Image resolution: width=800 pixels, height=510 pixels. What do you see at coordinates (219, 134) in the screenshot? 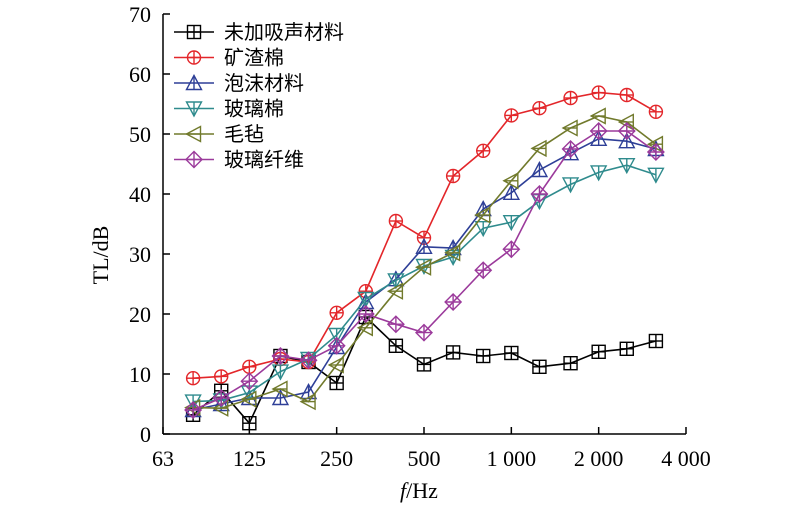
I see `legend-item: 毛毡` at bounding box center [219, 134].